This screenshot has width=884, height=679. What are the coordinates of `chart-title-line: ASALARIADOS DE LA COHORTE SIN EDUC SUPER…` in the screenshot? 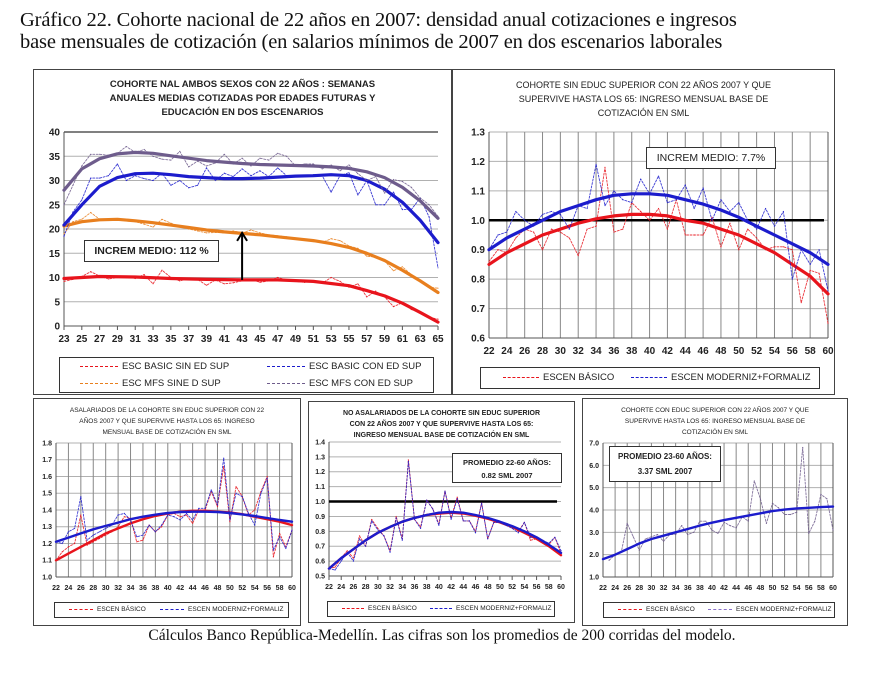 It's located at (167, 410).